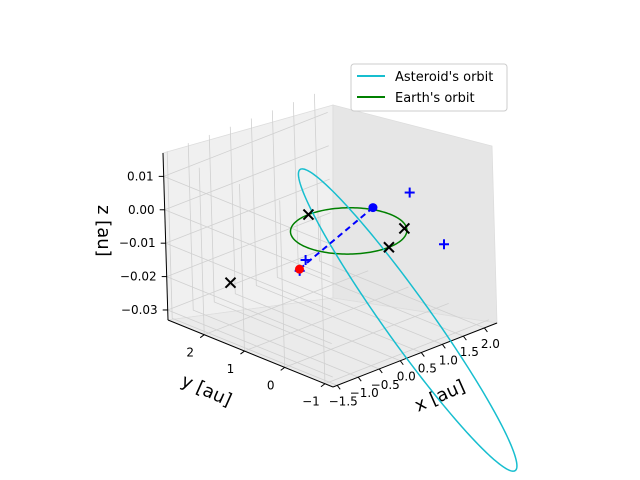  Describe the element at coordinates (231, 369) in the screenshot. I see `y-tick-label-2: 1` at that location.